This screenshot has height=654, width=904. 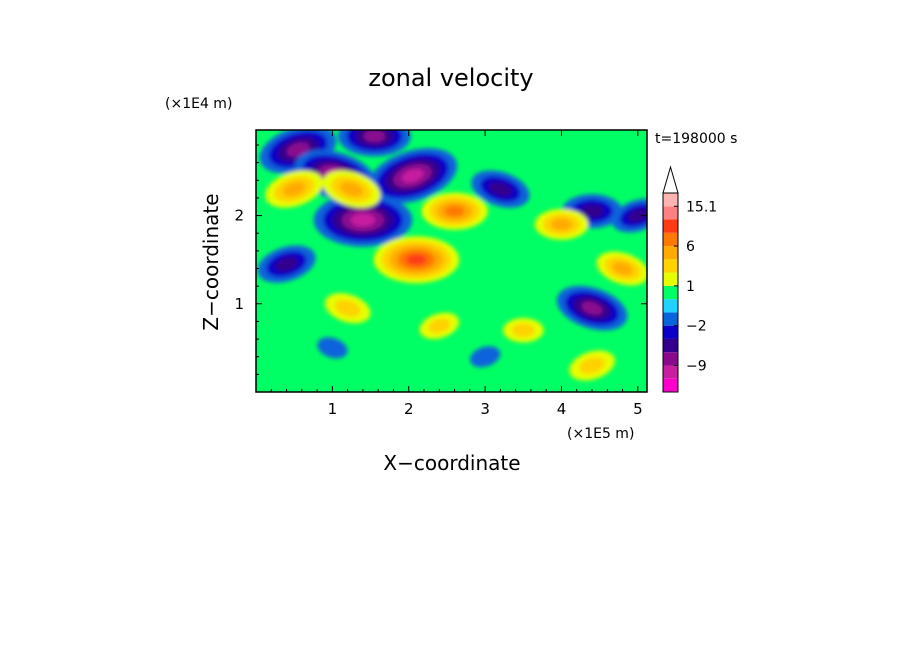 What do you see at coordinates (239, 304) in the screenshot?
I see `y-tick-label: 1` at bounding box center [239, 304].